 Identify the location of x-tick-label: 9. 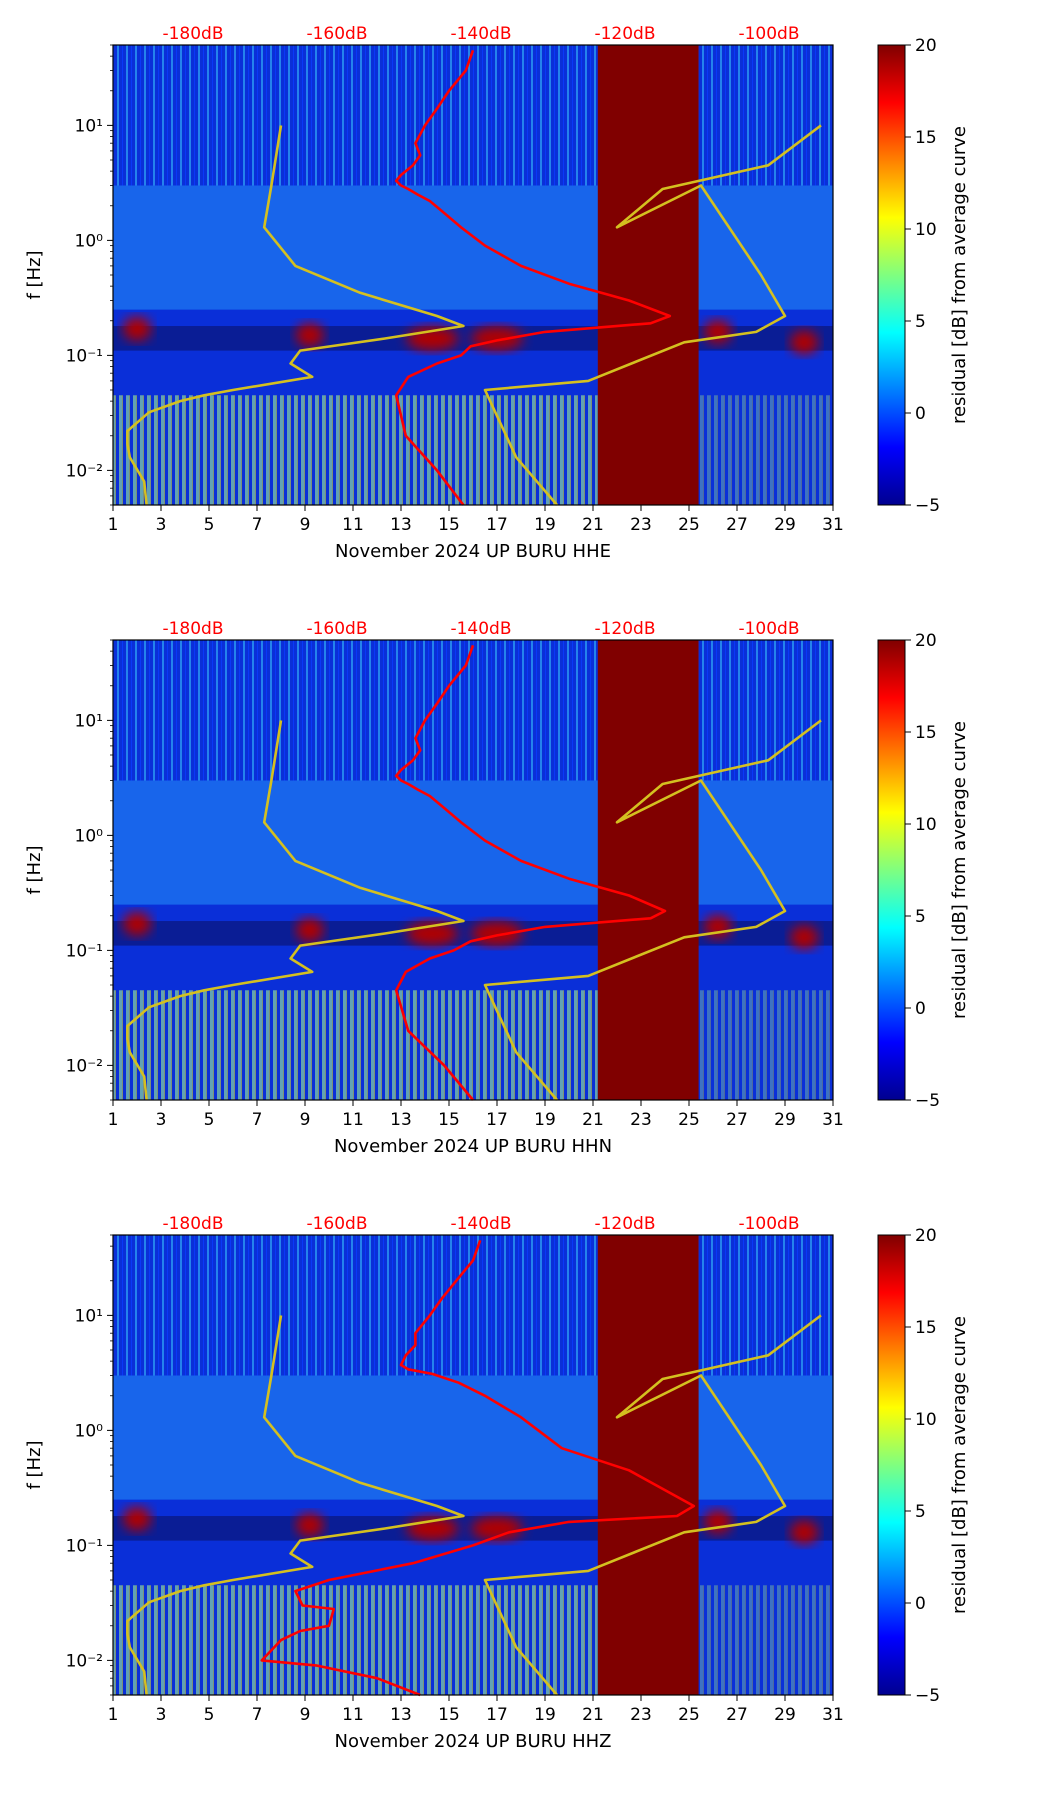
(305, 1120).